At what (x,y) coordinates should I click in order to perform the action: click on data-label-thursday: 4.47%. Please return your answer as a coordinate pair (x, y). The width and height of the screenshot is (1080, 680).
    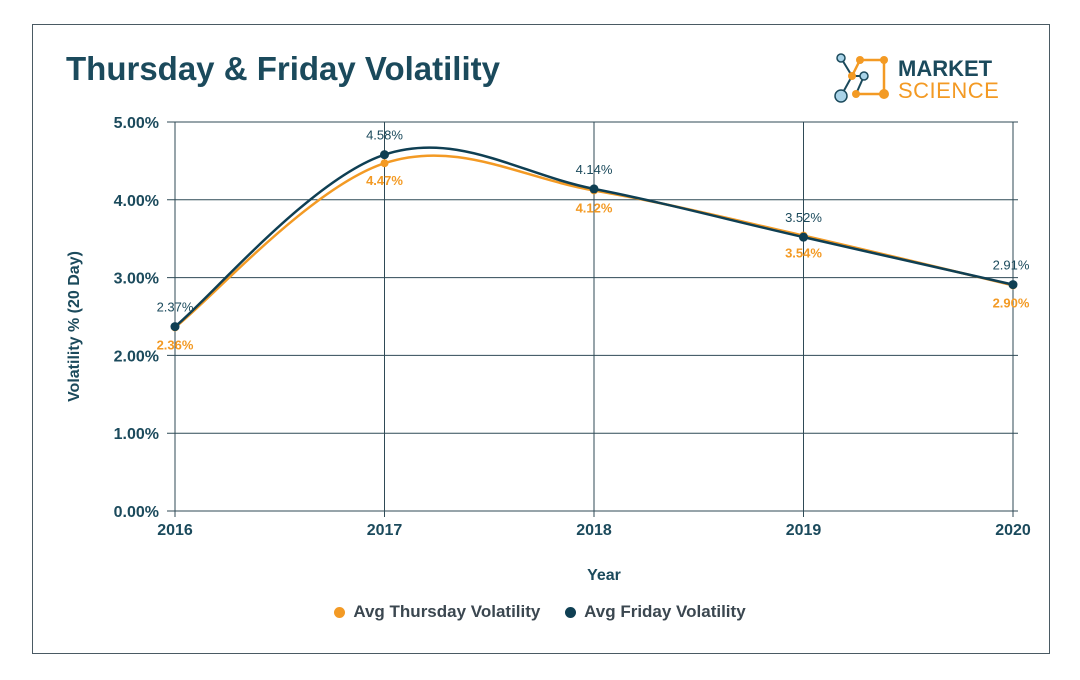
    Looking at the image, I should click on (384, 180).